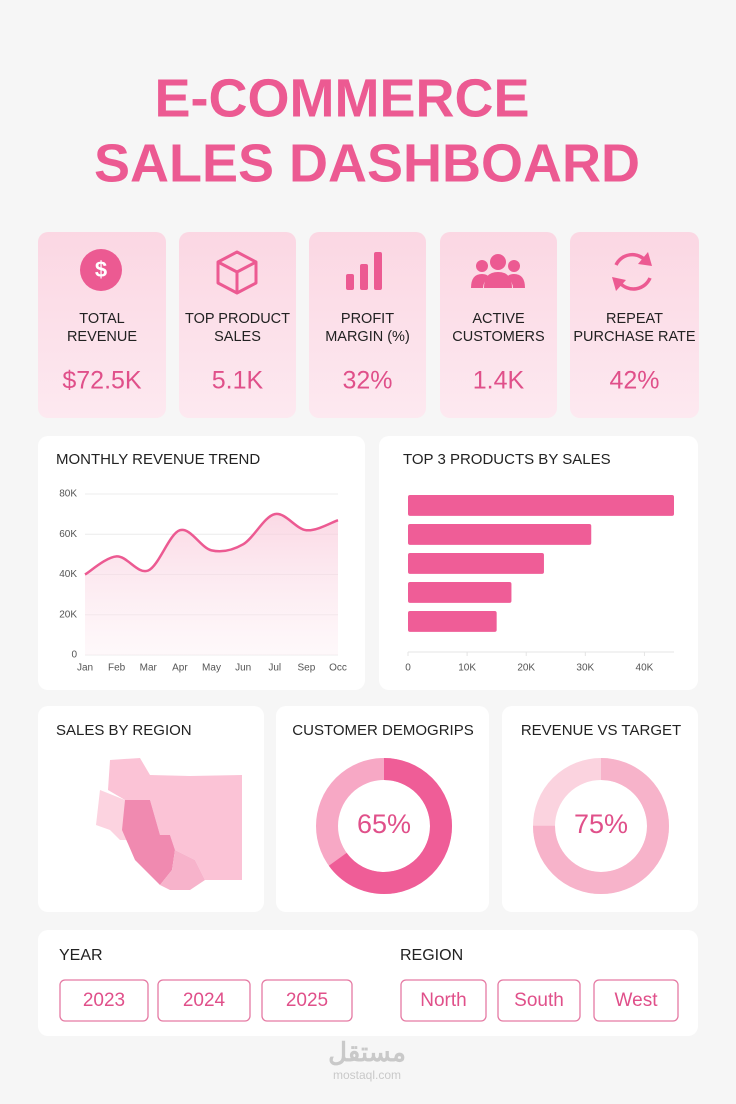  Describe the element at coordinates (367, 1052) in the screenshot. I see `watermark: مستقل` at that location.